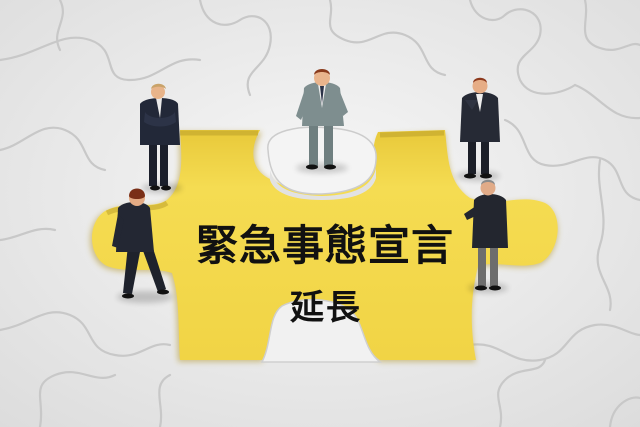 The width and height of the screenshot is (640, 427). I want to click on figure-right, so click(486, 235).